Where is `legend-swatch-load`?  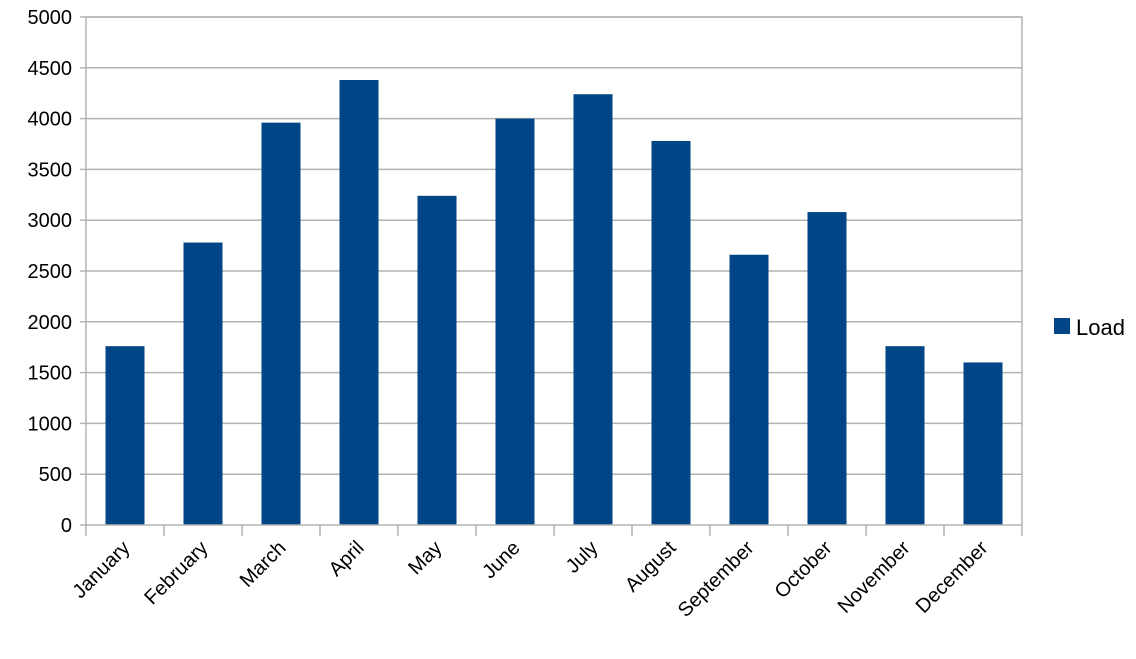
legend-swatch-load is located at coordinates (1062, 326).